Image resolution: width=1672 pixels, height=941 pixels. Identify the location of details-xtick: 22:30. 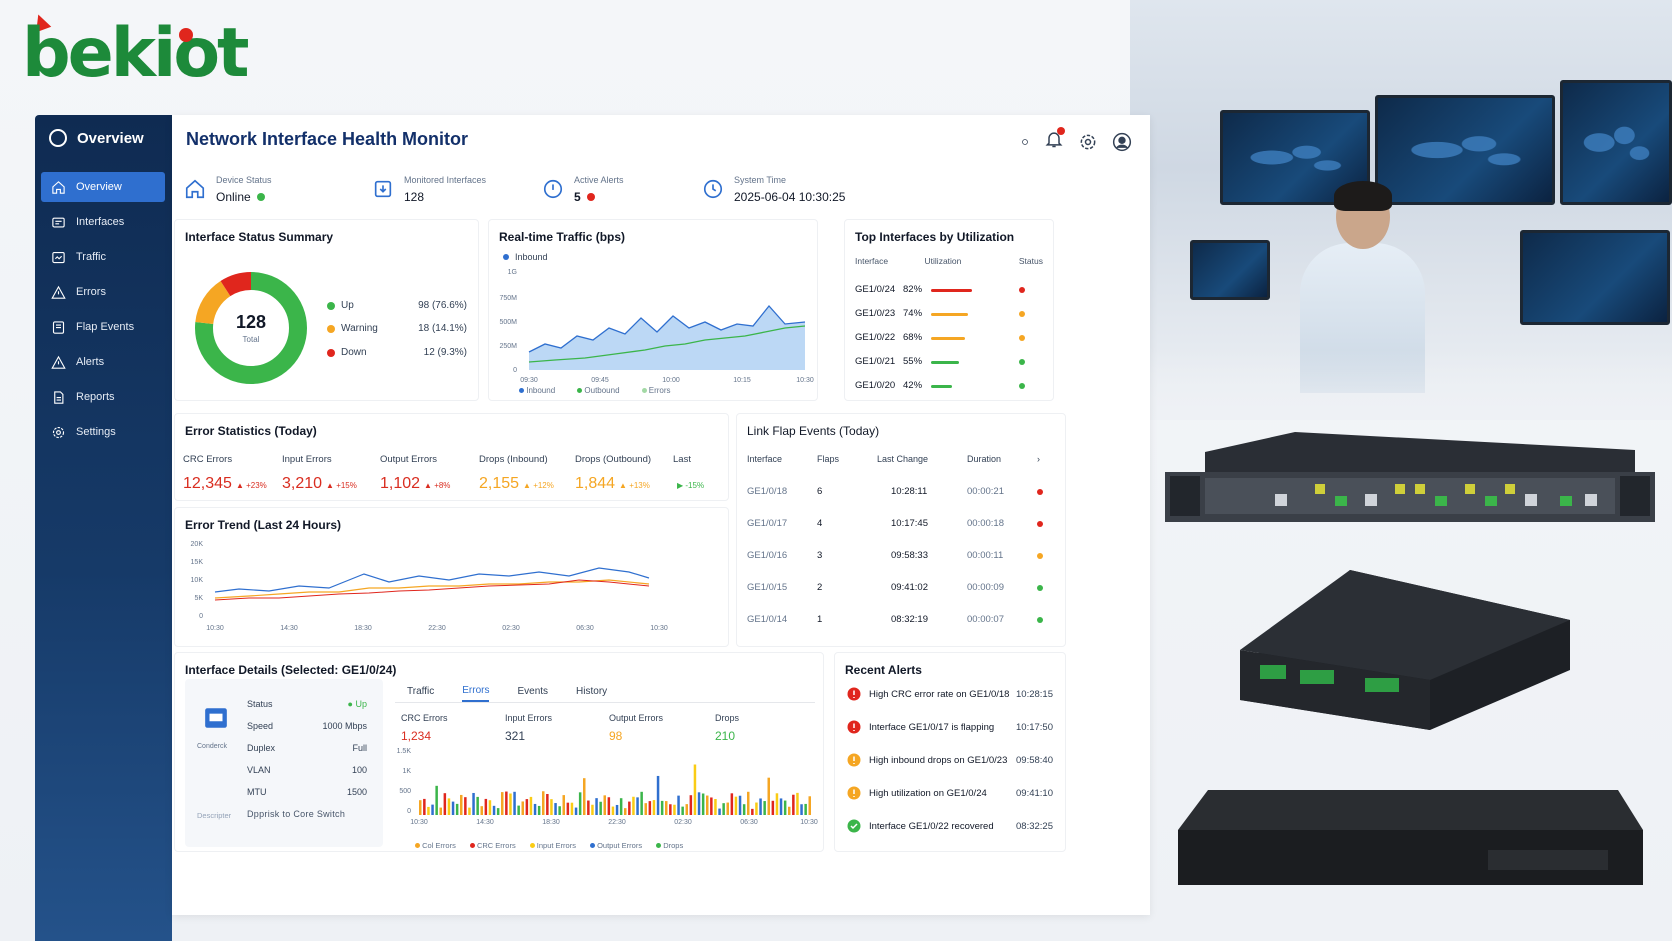
(617, 822).